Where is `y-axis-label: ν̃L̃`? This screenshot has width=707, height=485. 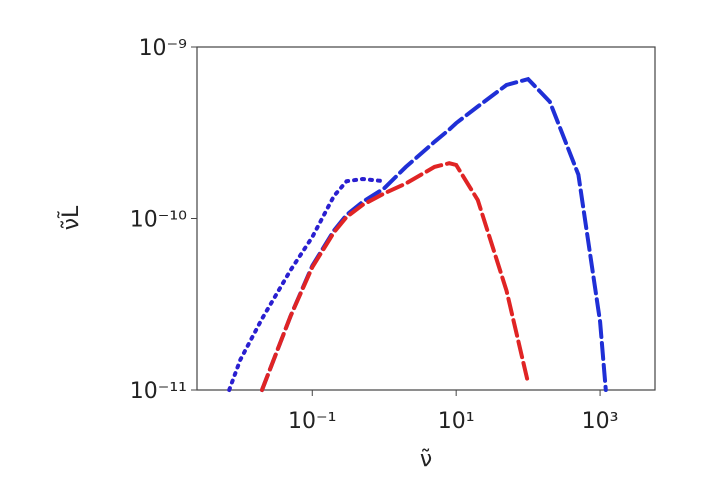
y-axis-label: ν̃L̃ is located at coordinates (71, 217).